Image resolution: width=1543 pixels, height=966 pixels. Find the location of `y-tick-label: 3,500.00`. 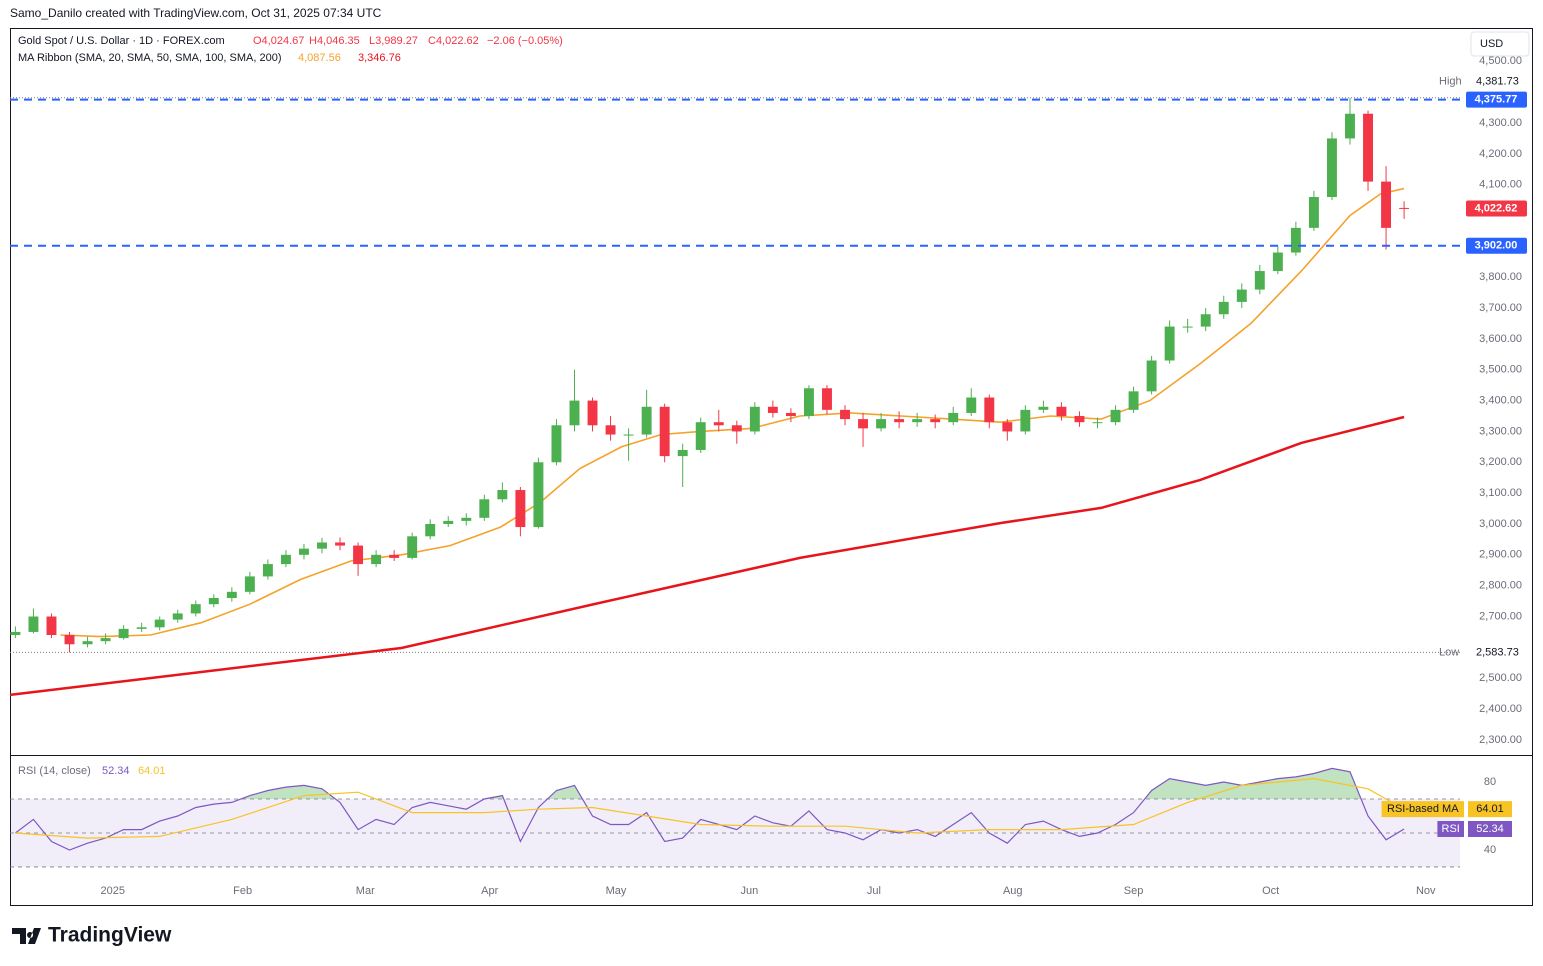

y-tick-label: 3,500.00 is located at coordinates (1500, 370).